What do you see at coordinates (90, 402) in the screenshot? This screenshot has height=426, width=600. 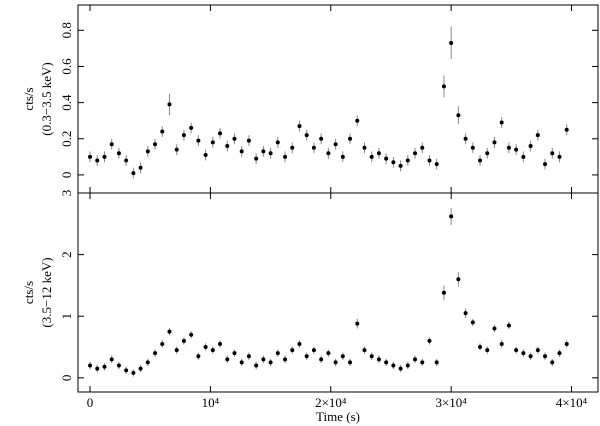 I see `x-tick-label: 0` at bounding box center [90, 402].